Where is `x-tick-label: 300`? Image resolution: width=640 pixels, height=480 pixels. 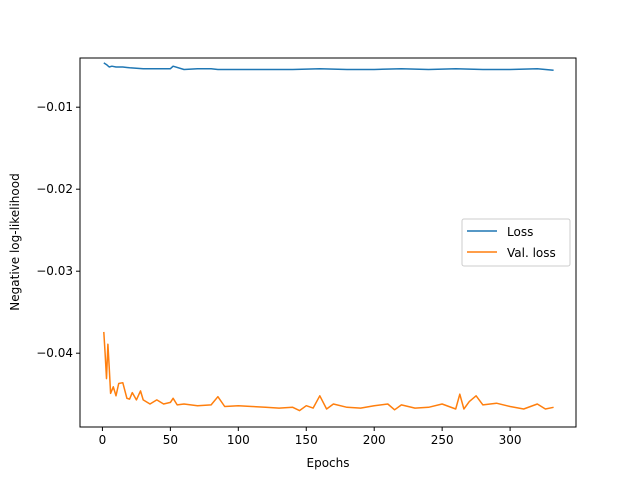 x-tick-label: 300 is located at coordinates (510, 440).